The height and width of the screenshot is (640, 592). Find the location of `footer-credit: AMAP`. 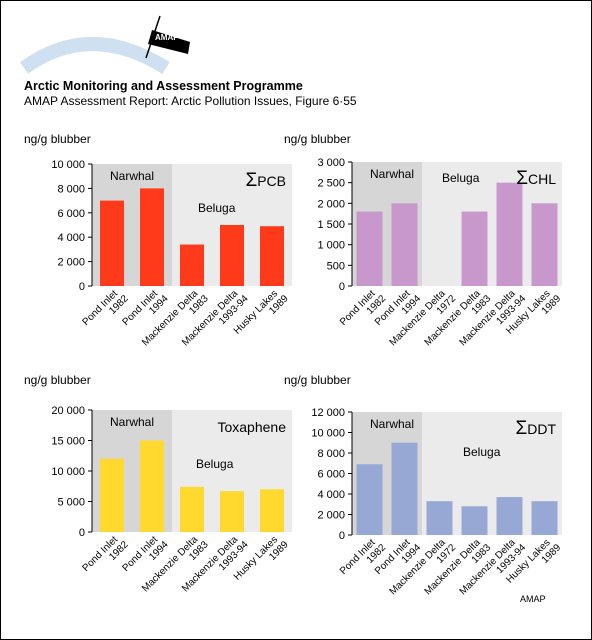

footer-credit: AMAP is located at coordinates (533, 599).